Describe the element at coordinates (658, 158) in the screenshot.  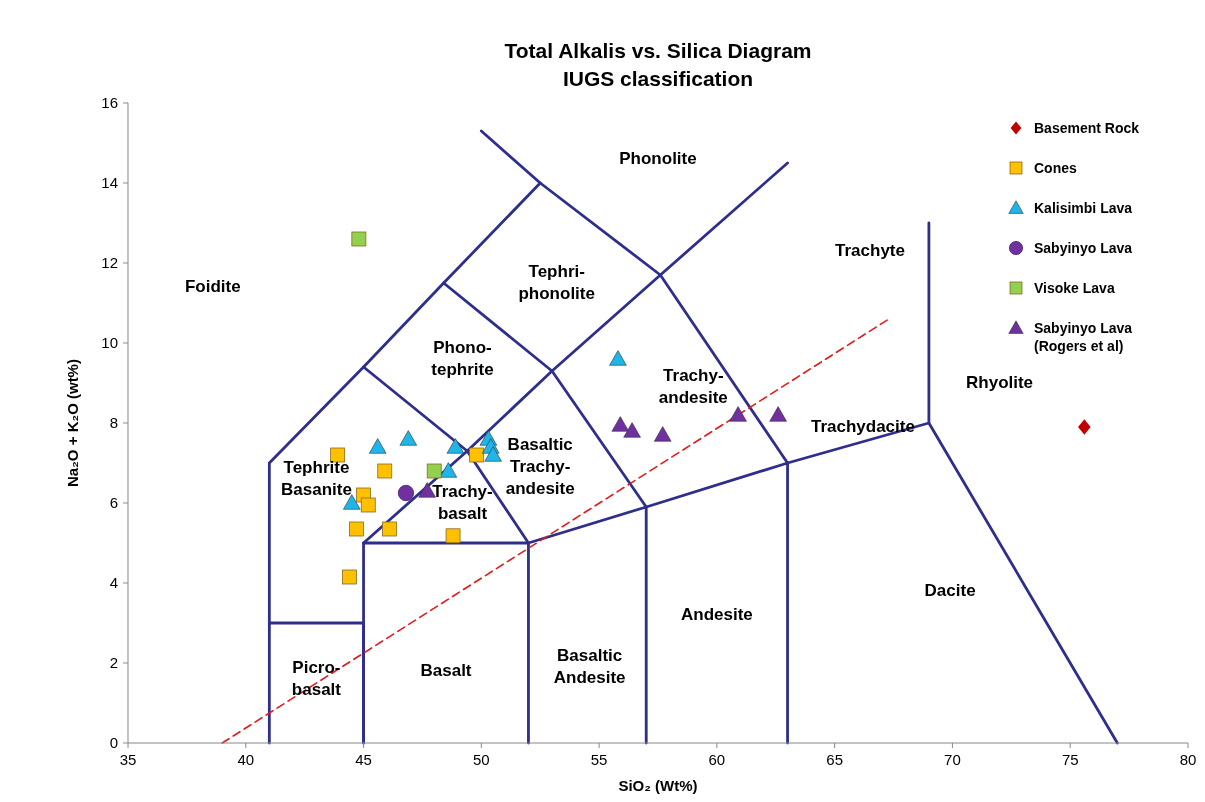
I see `annotation: Phonolite` at that location.